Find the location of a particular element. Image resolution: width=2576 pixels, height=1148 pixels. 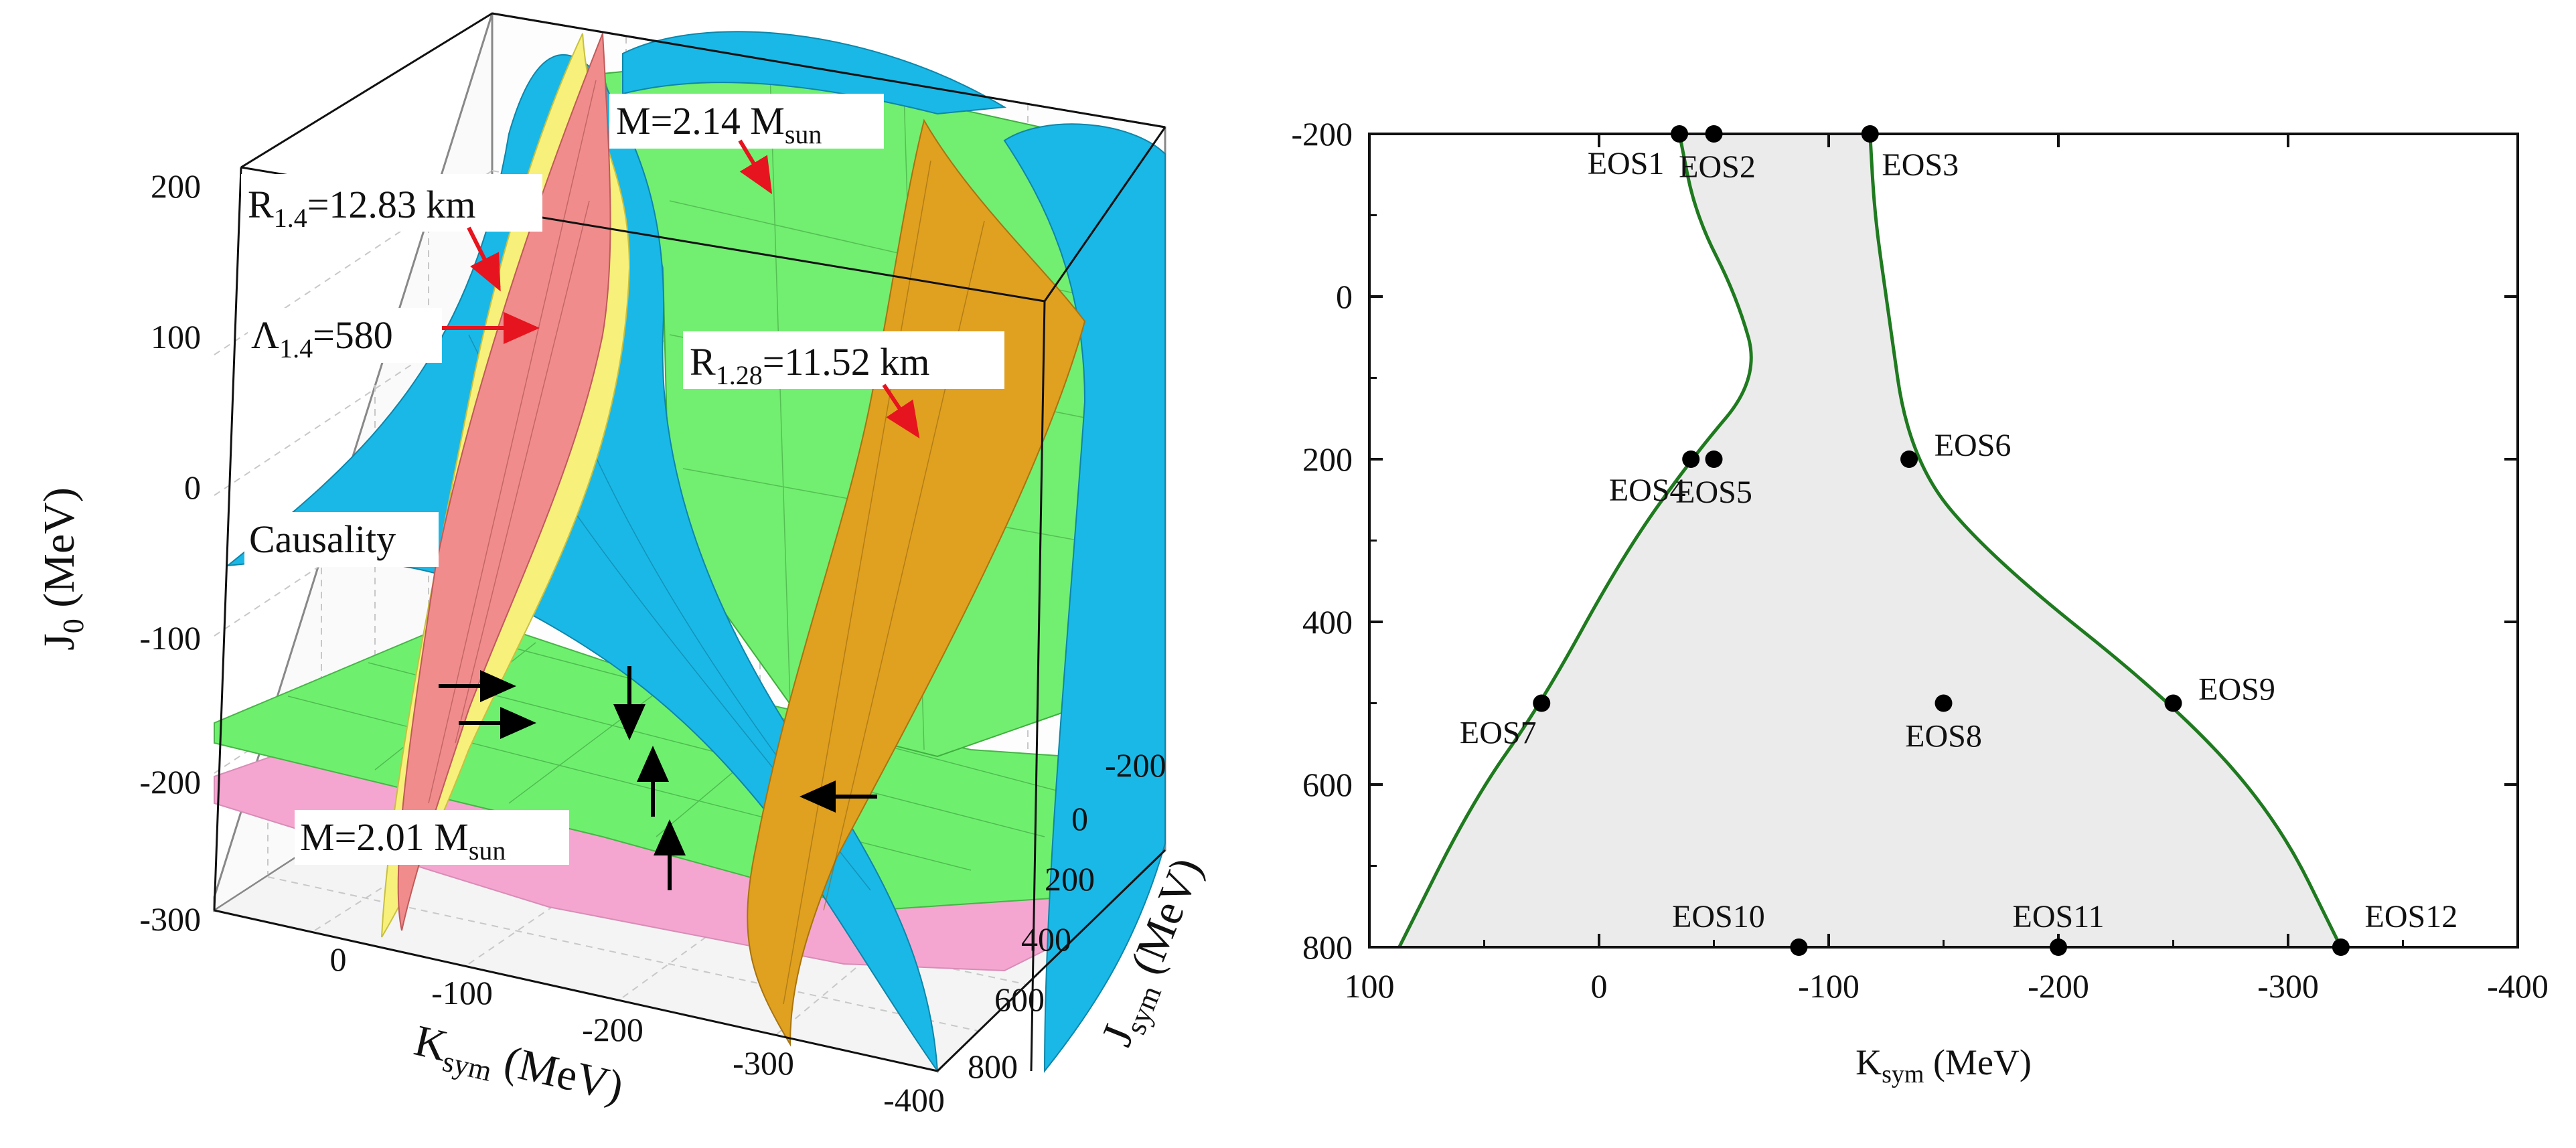

annotation-causality: Causality is located at coordinates (341, 539).